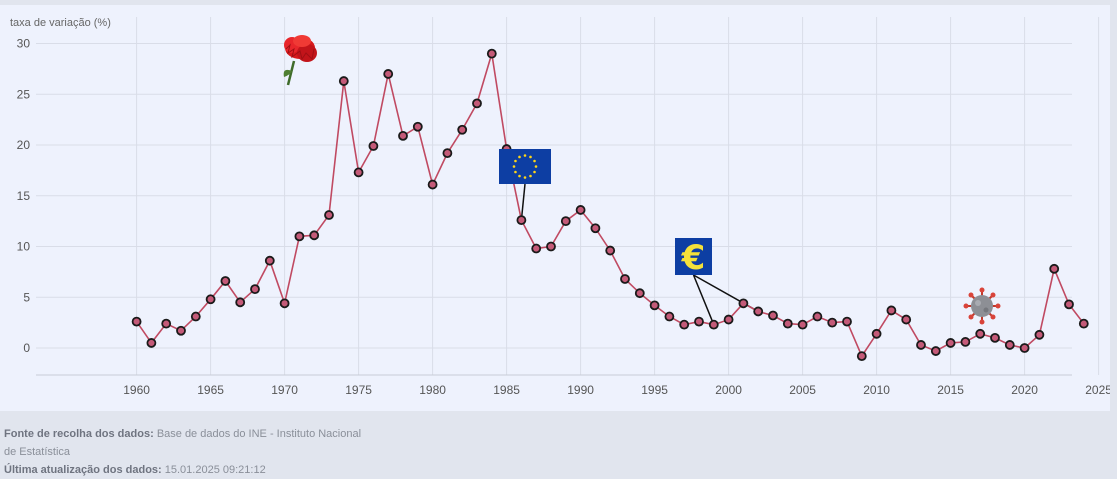 The height and width of the screenshot is (479, 1117). Describe the element at coordinates (136, 390) in the screenshot. I see `x-tick-label: 1960` at that location.